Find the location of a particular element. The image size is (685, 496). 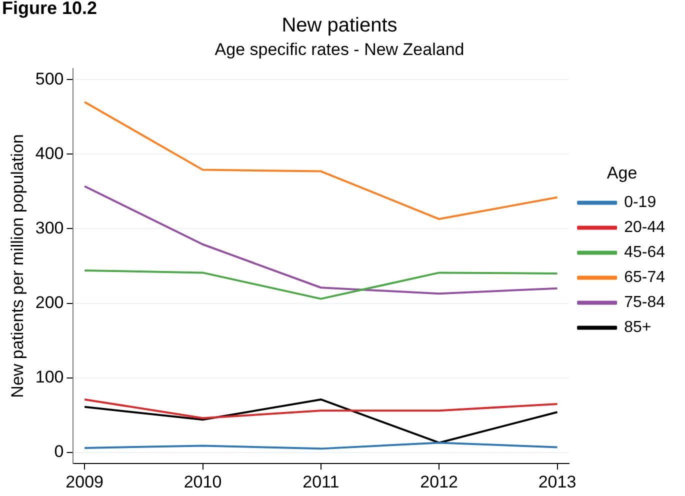

x-tick-label: 2011 is located at coordinates (321, 482).